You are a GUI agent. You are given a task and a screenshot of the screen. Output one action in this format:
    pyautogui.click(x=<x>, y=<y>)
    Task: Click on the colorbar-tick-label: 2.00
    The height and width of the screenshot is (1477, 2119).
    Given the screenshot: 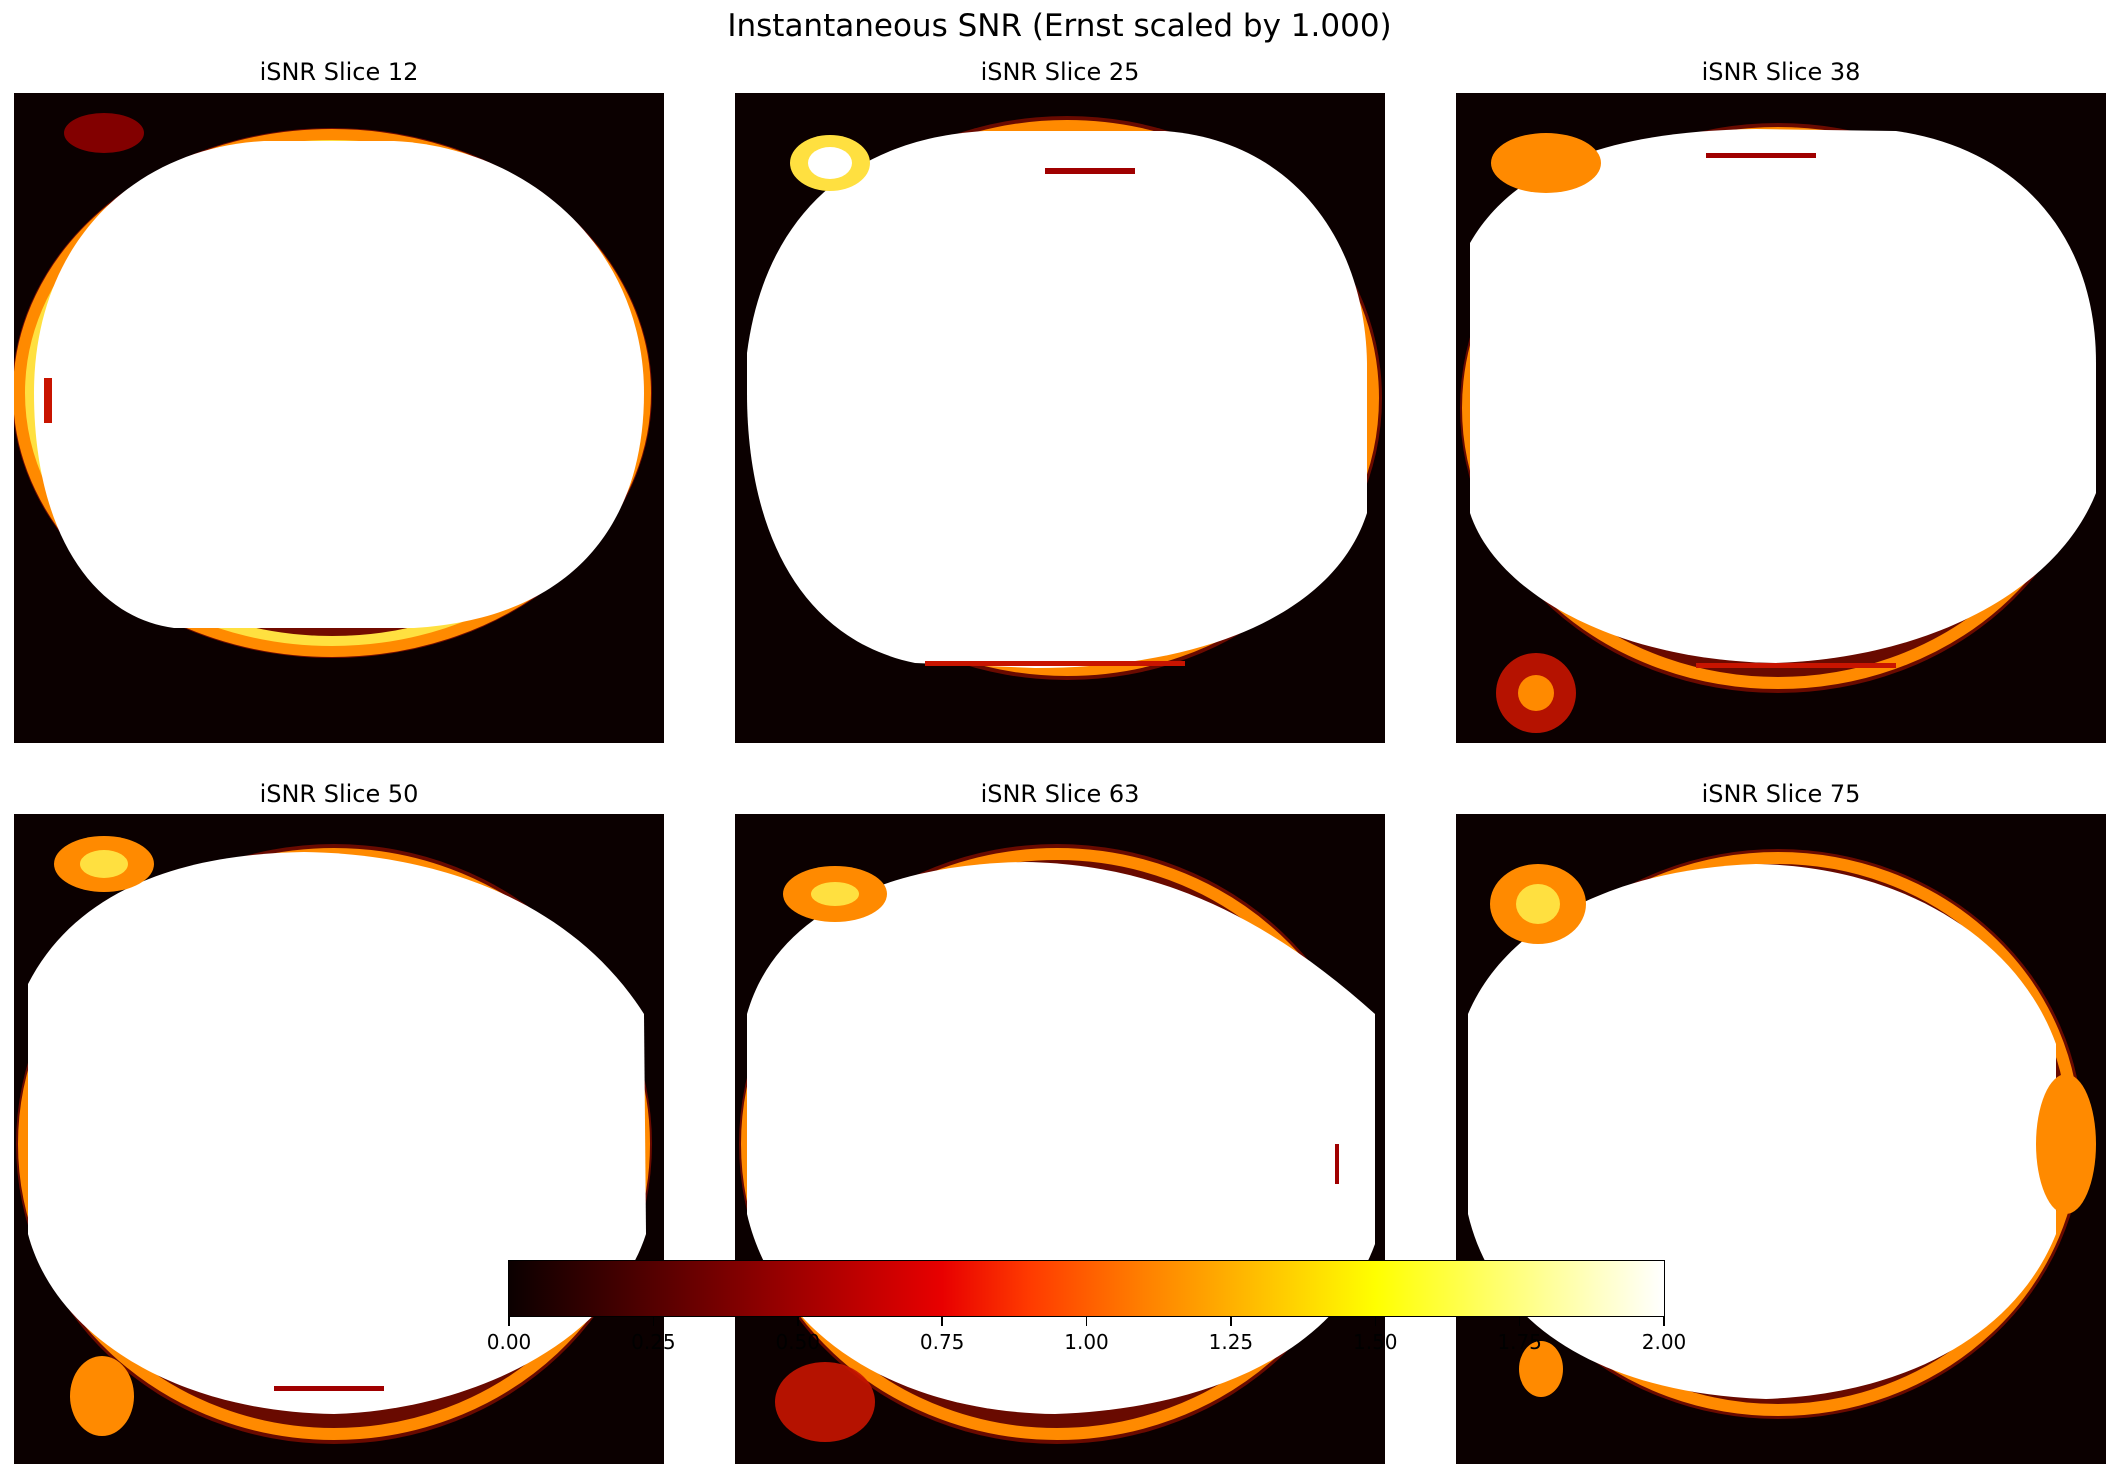 What is the action you would take?
    pyautogui.click(x=1664, y=1342)
    